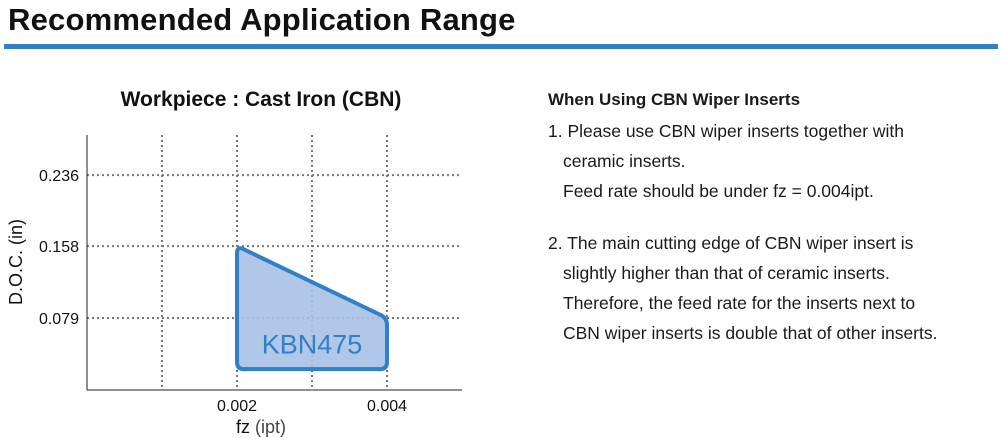 This screenshot has width=1000, height=438. What do you see at coordinates (16, 262) in the screenshot?
I see `y-axis-label: D.O.C. (in)` at bounding box center [16, 262].